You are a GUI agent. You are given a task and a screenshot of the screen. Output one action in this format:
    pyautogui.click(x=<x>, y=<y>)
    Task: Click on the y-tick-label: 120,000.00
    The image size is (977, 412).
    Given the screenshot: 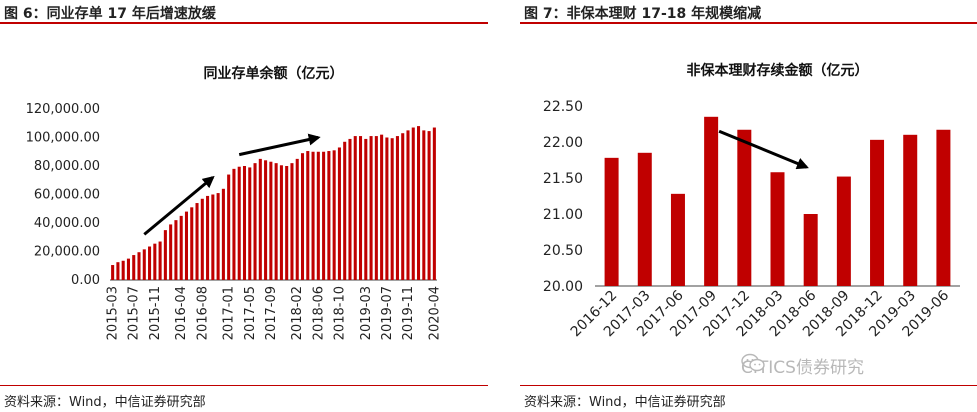 What is the action you would take?
    pyautogui.click(x=63, y=109)
    